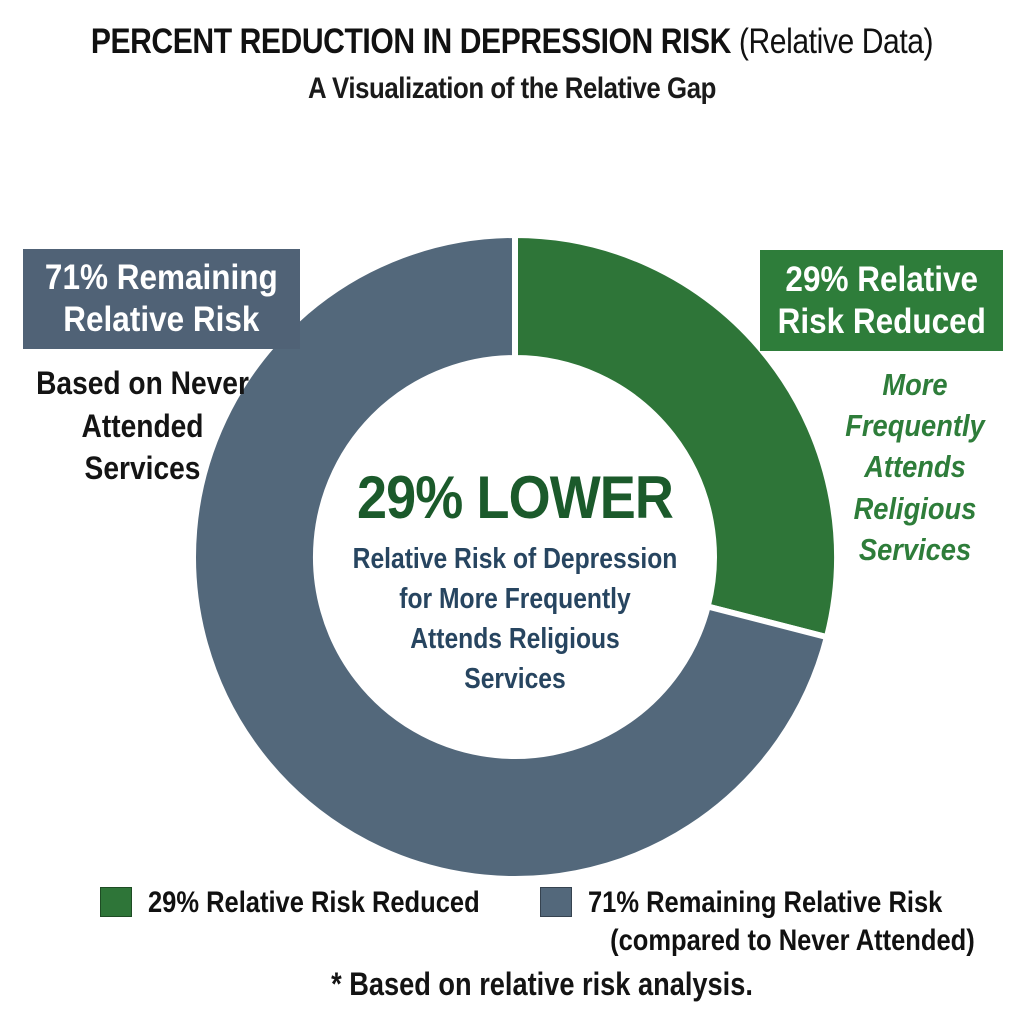 This screenshot has width=1024, height=1024. I want to click on donut-slice-risk-reduced, so click(676, 436).